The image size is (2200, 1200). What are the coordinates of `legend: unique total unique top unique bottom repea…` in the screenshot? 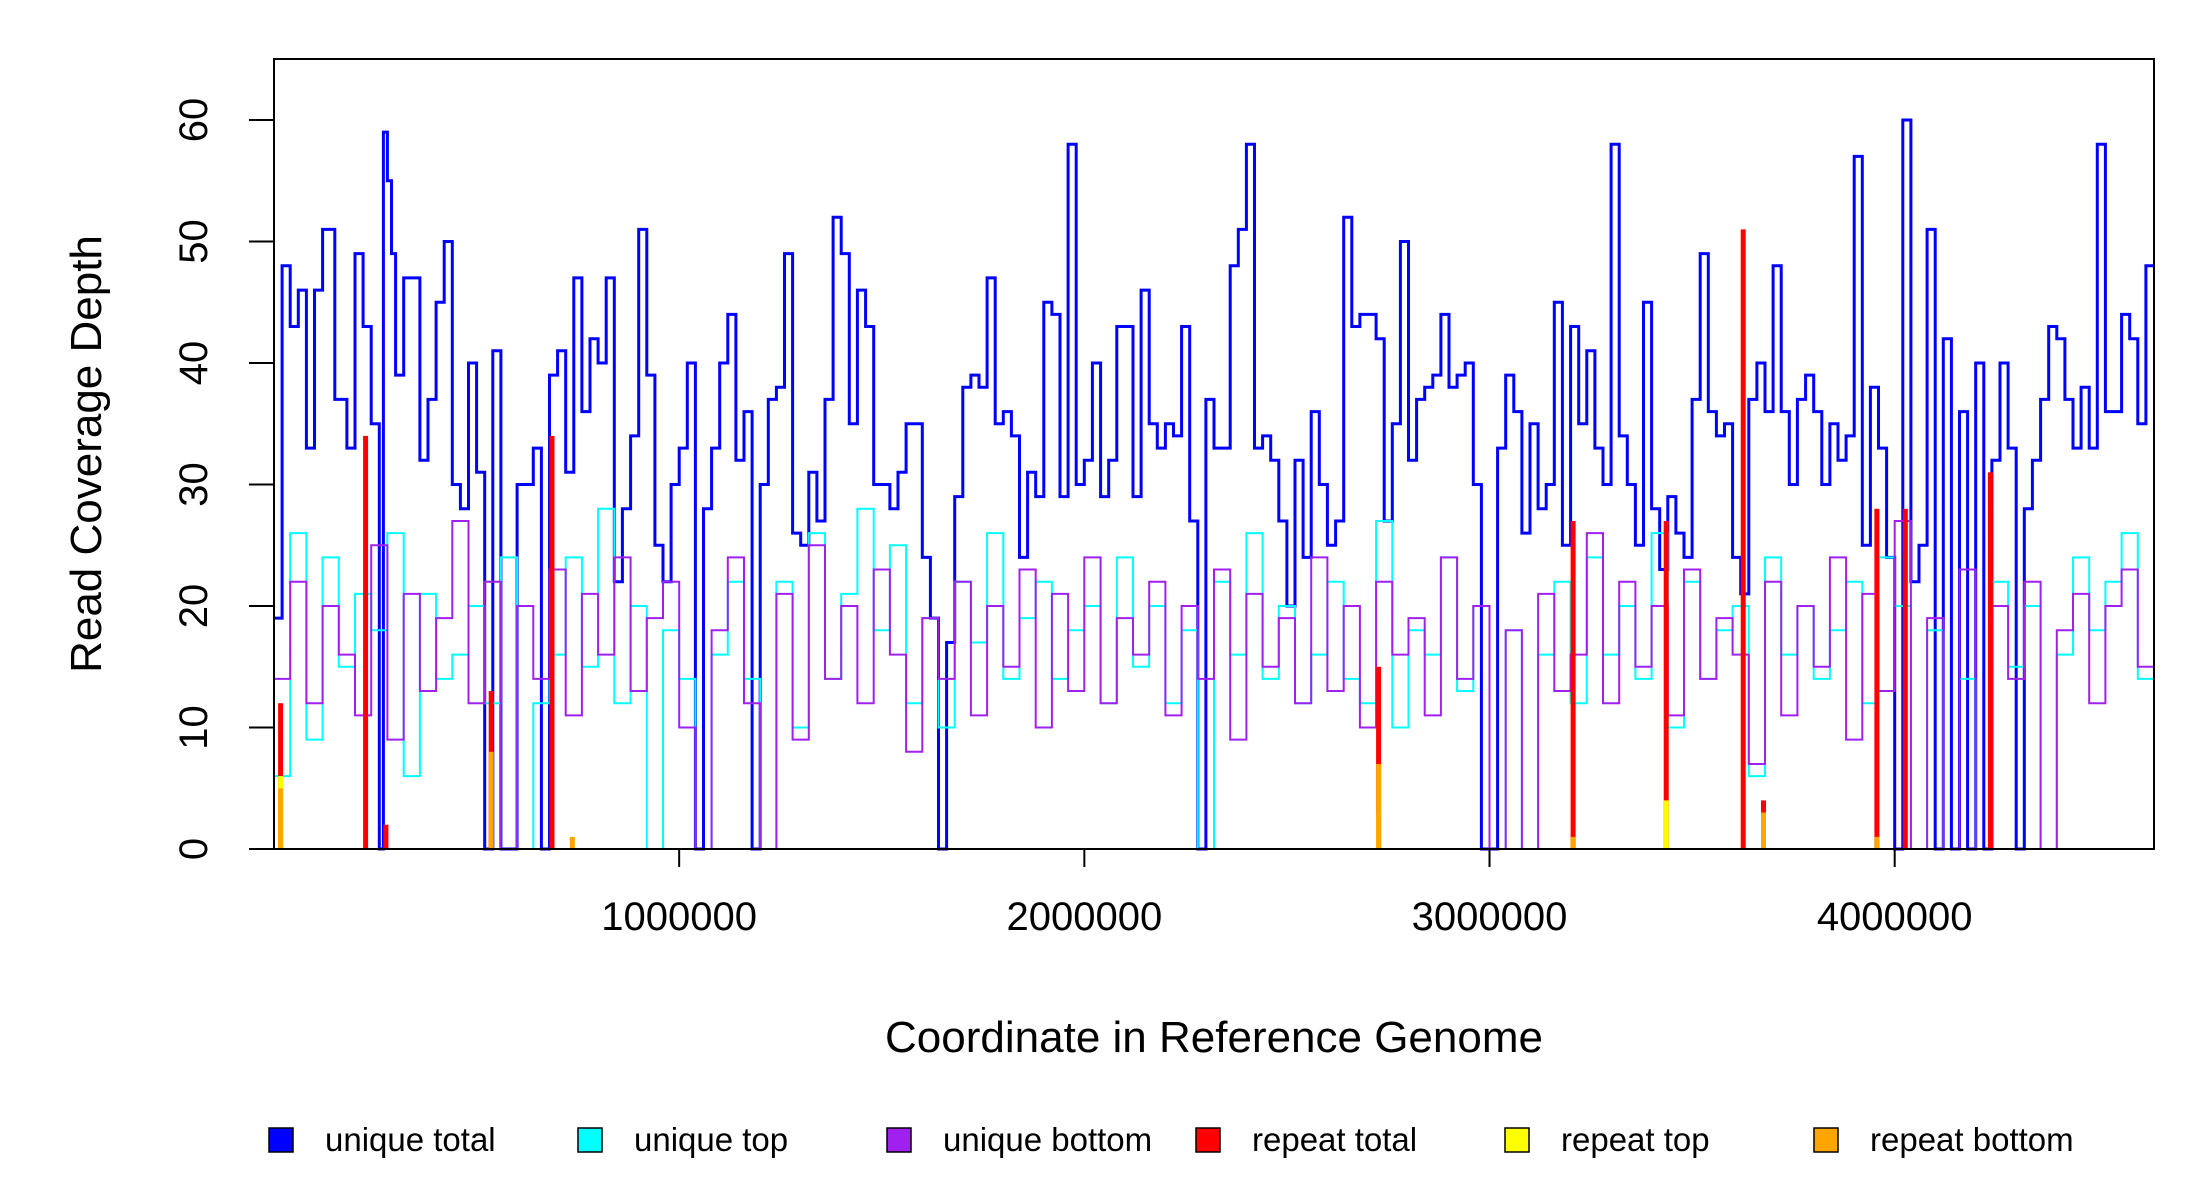 It's located at (1171, 1139).